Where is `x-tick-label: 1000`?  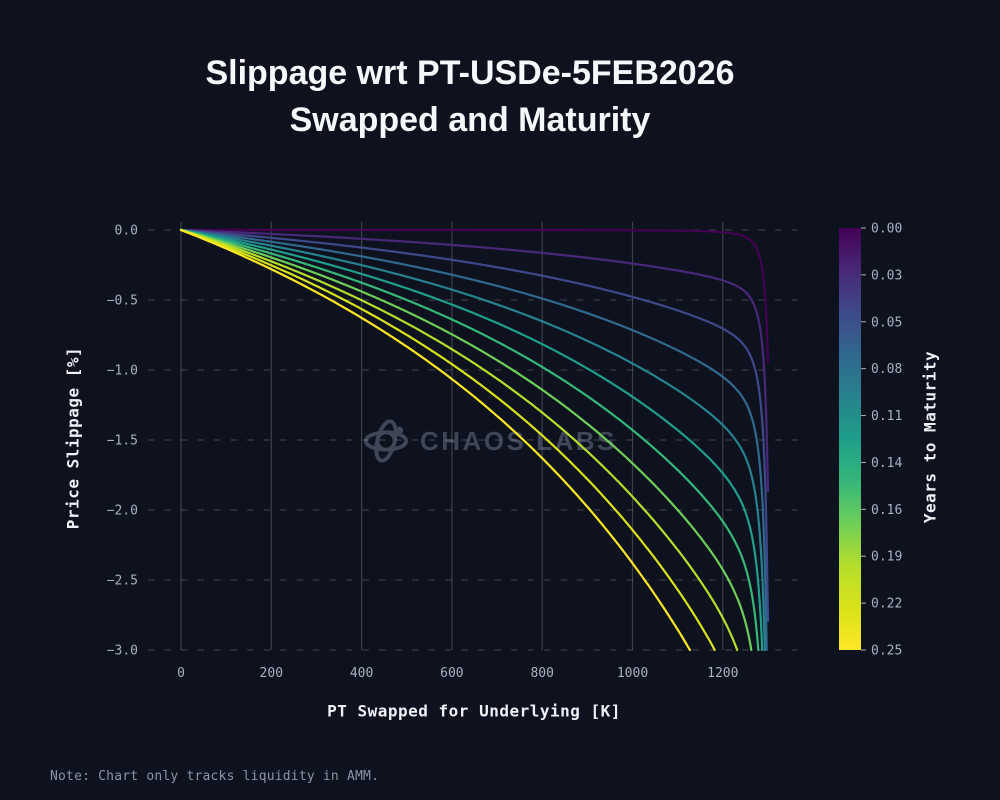
x-tick-label: 1000 is located at coordinates (632, 673).